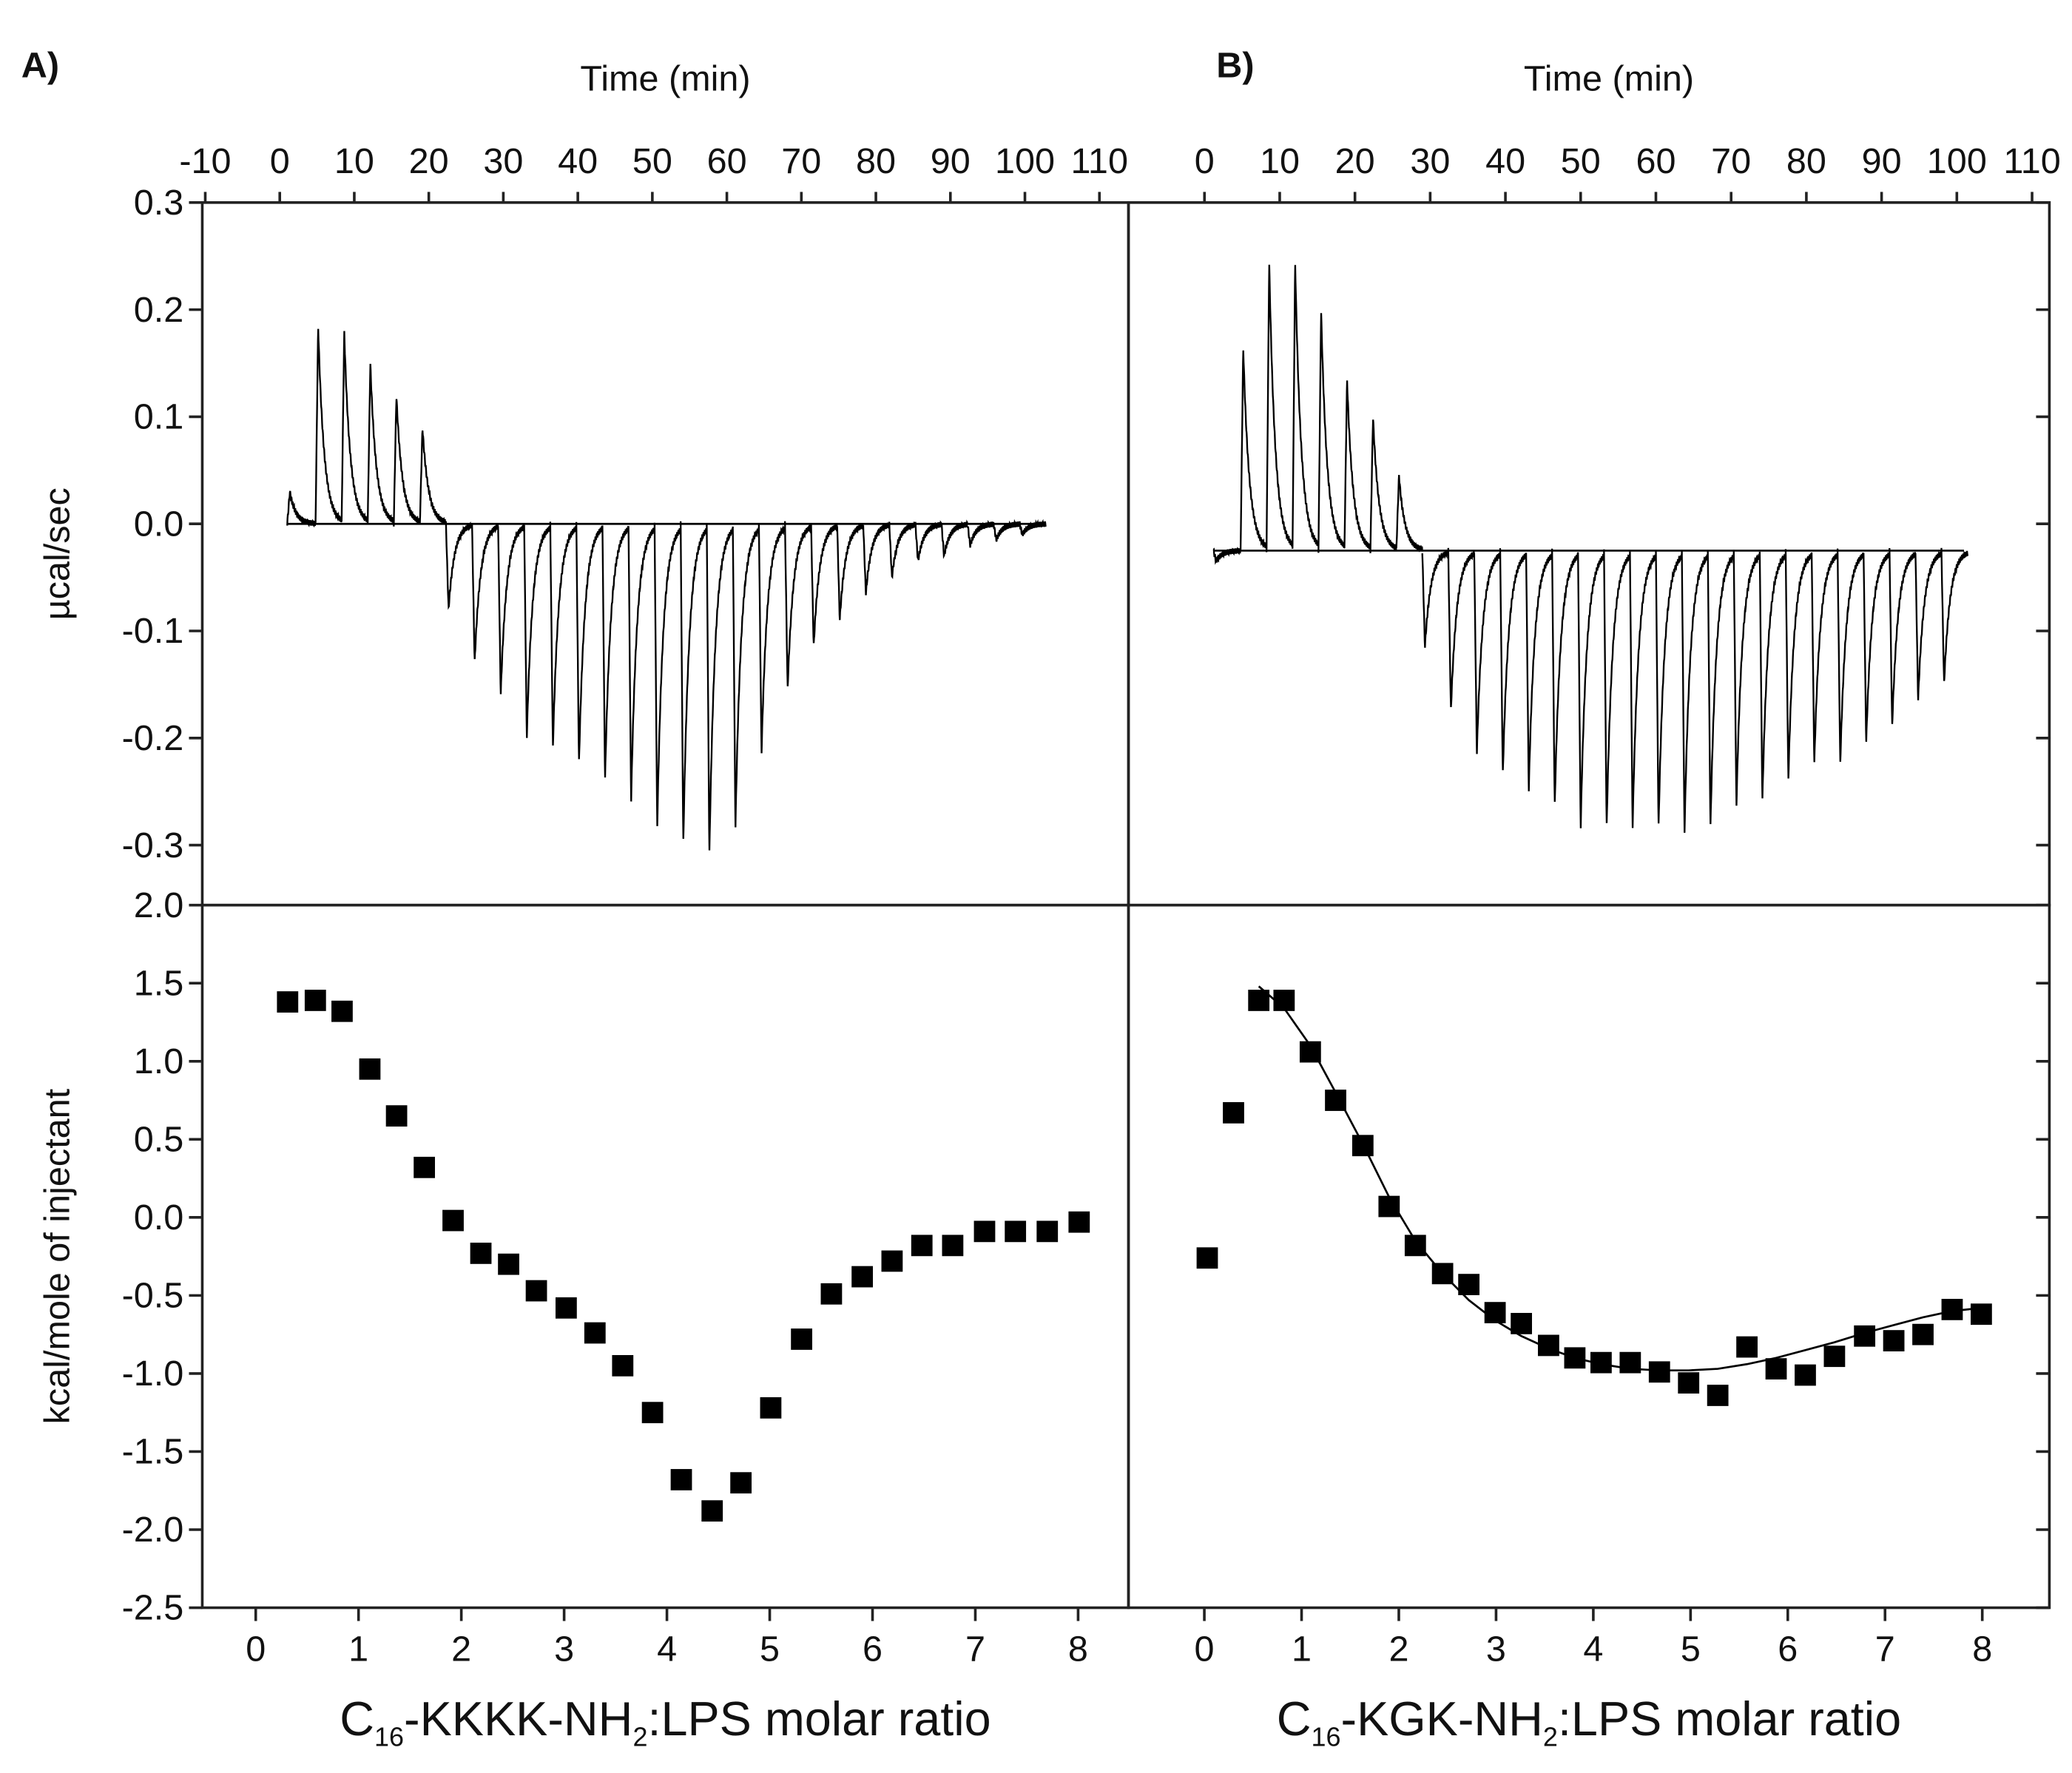  What do you see at coordinates (389, 1737) in the screenshot?
I see `x-axis-title-part: 16` at bounding box center [389, 1737].